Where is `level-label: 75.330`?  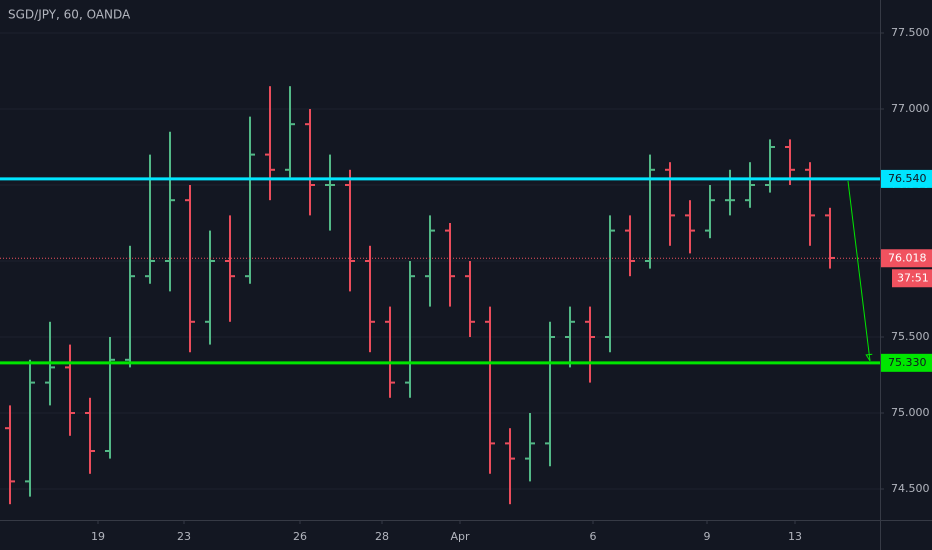
level-label: 75.330 is located at coordinates (907, 362).